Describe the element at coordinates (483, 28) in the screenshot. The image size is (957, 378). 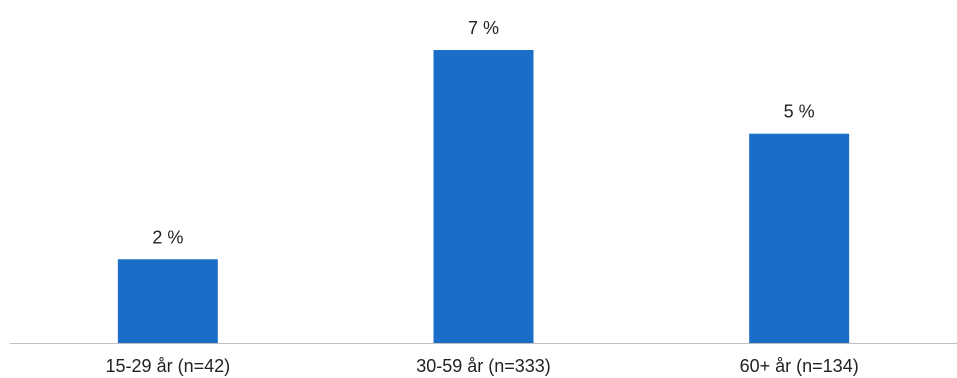
I see `bar-value-label: 7 %` at that location.